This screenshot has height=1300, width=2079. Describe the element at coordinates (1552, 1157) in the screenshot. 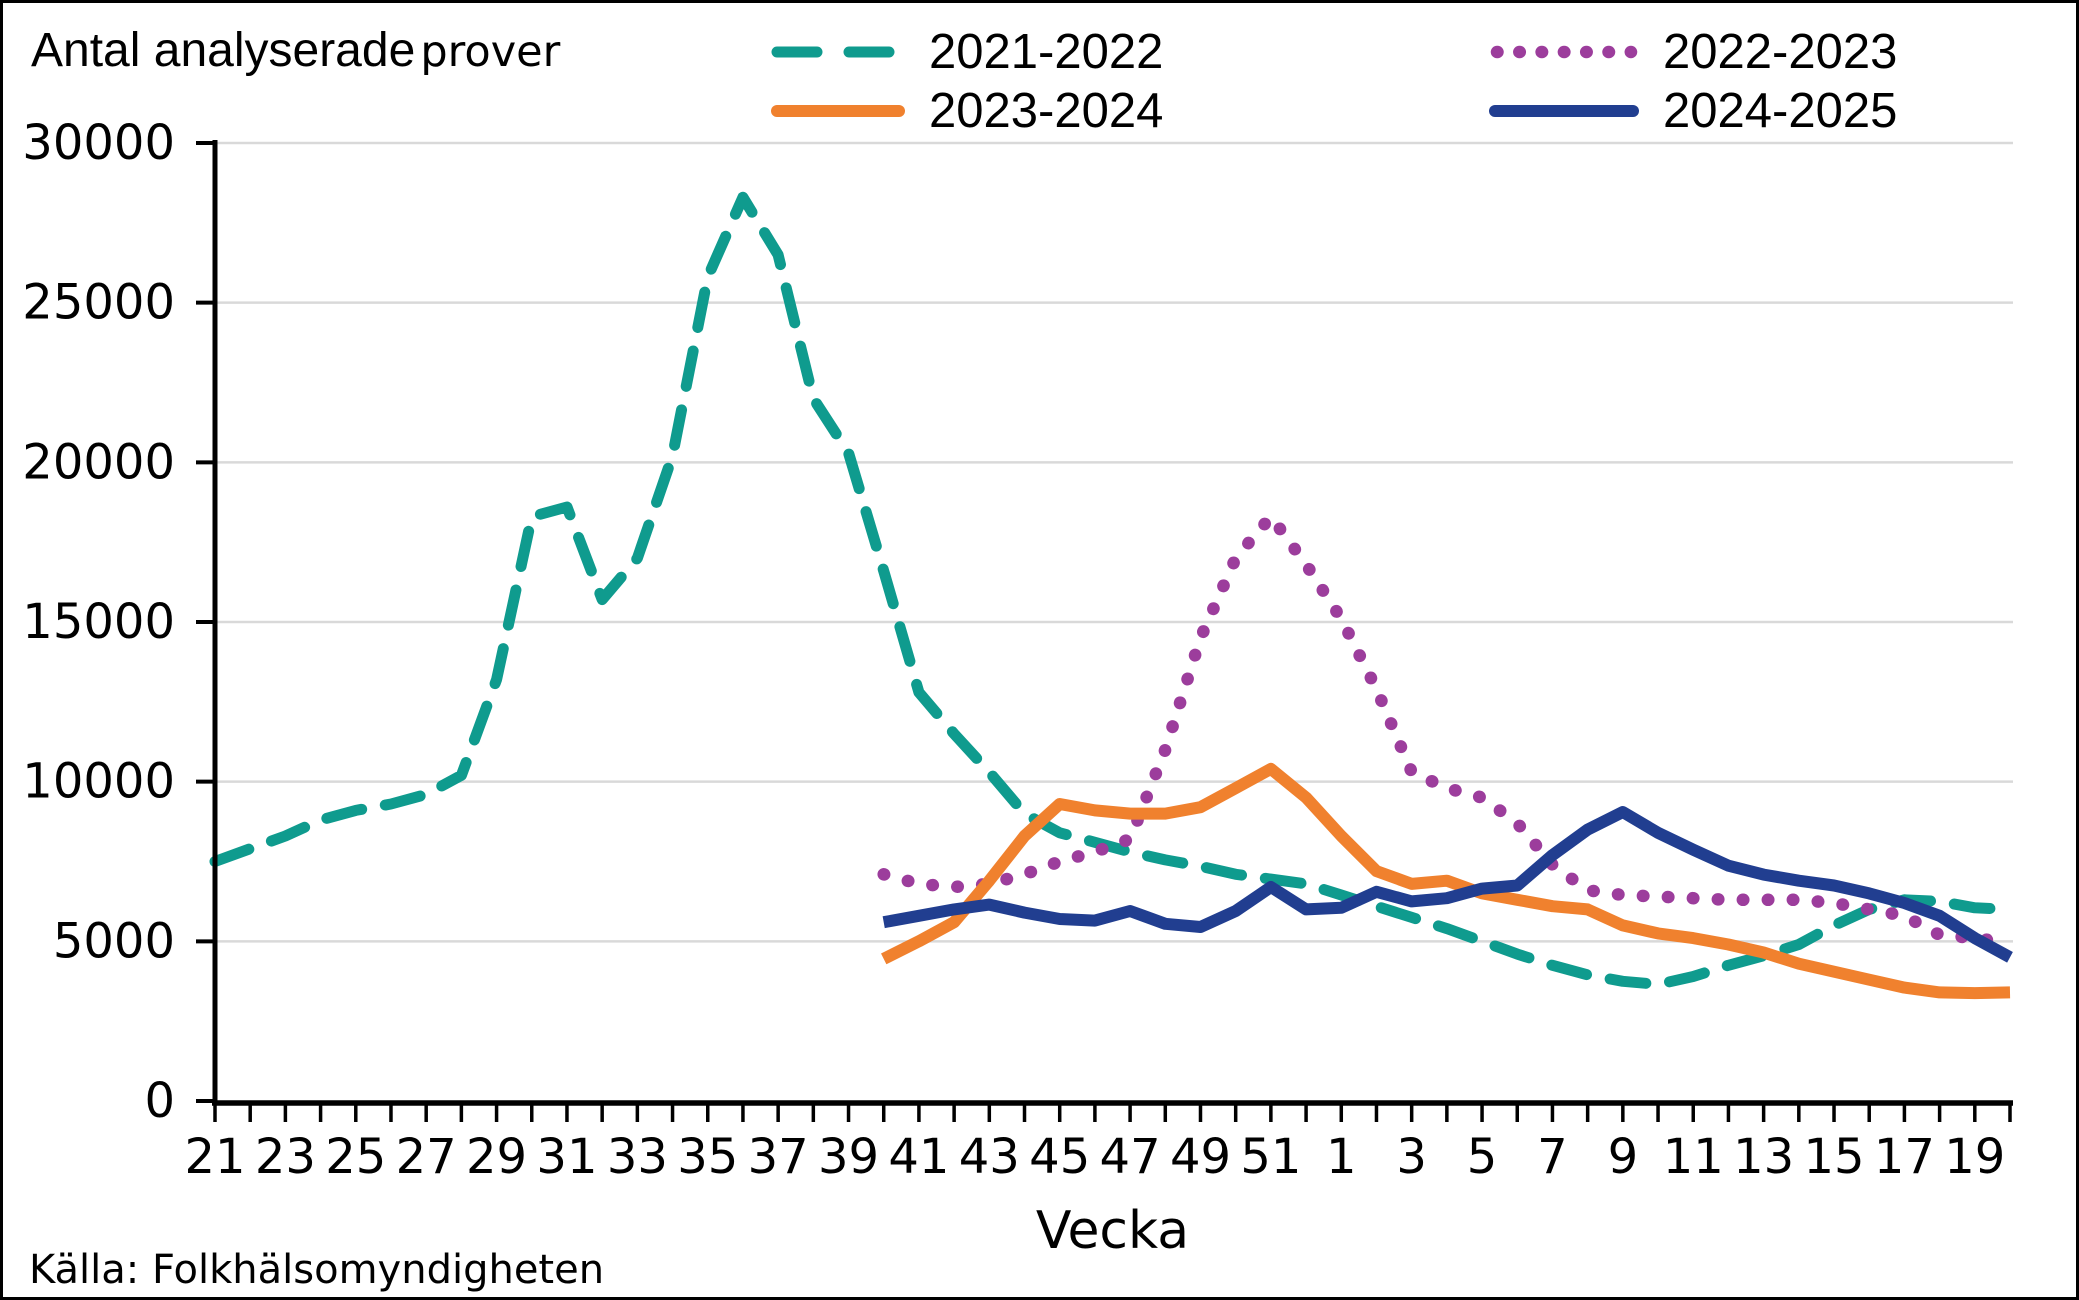

I see `x-tick-label-7: 7` at that location.